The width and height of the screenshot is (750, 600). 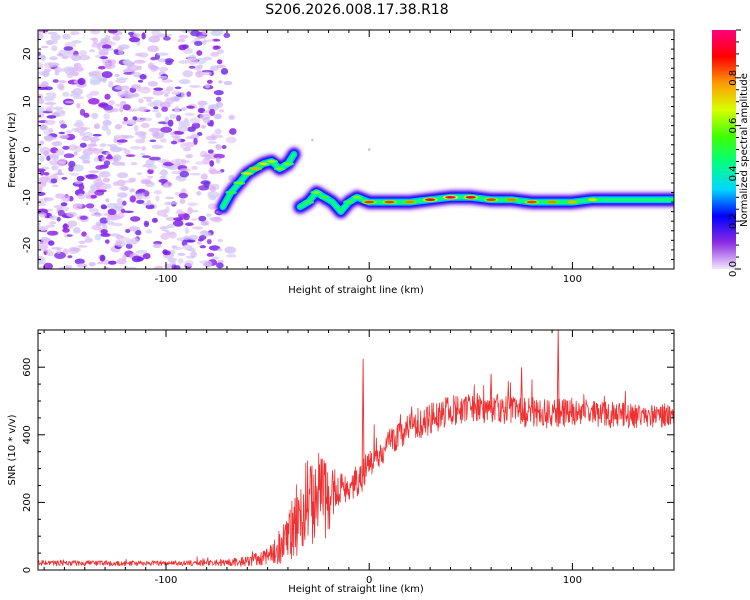 I want to click on colorbar-axes: 0.0 0.2 0.4 0.6 0.8, so click(x=734, y=153).